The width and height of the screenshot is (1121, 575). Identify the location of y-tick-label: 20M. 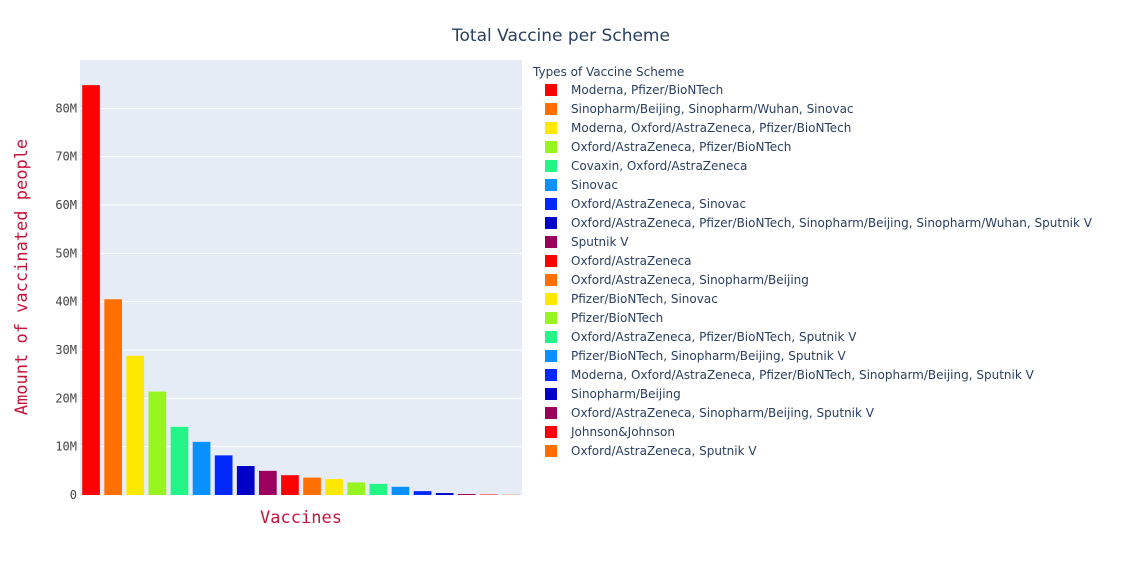
(66, 398).